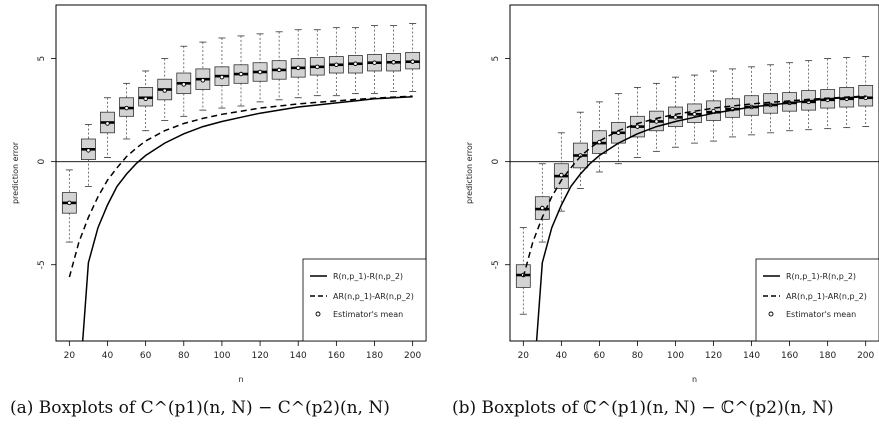 The image size is (879, 433). What do you see at coordinates (355, 61) in the screenshot?
I see `boxplot-n170` at bounding box center [355, 61].